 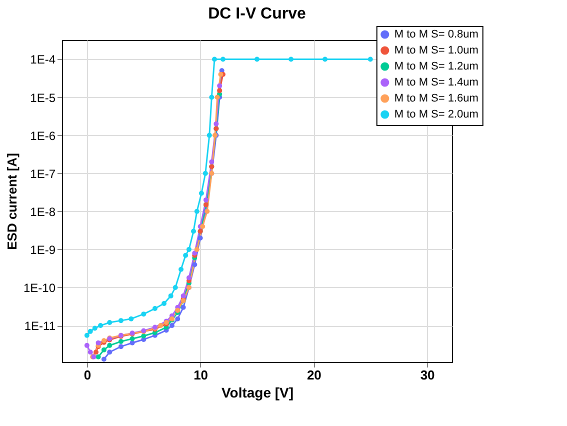 I want to click on legend-label: M to M S= 1.0um, so click(x=436, y=50).